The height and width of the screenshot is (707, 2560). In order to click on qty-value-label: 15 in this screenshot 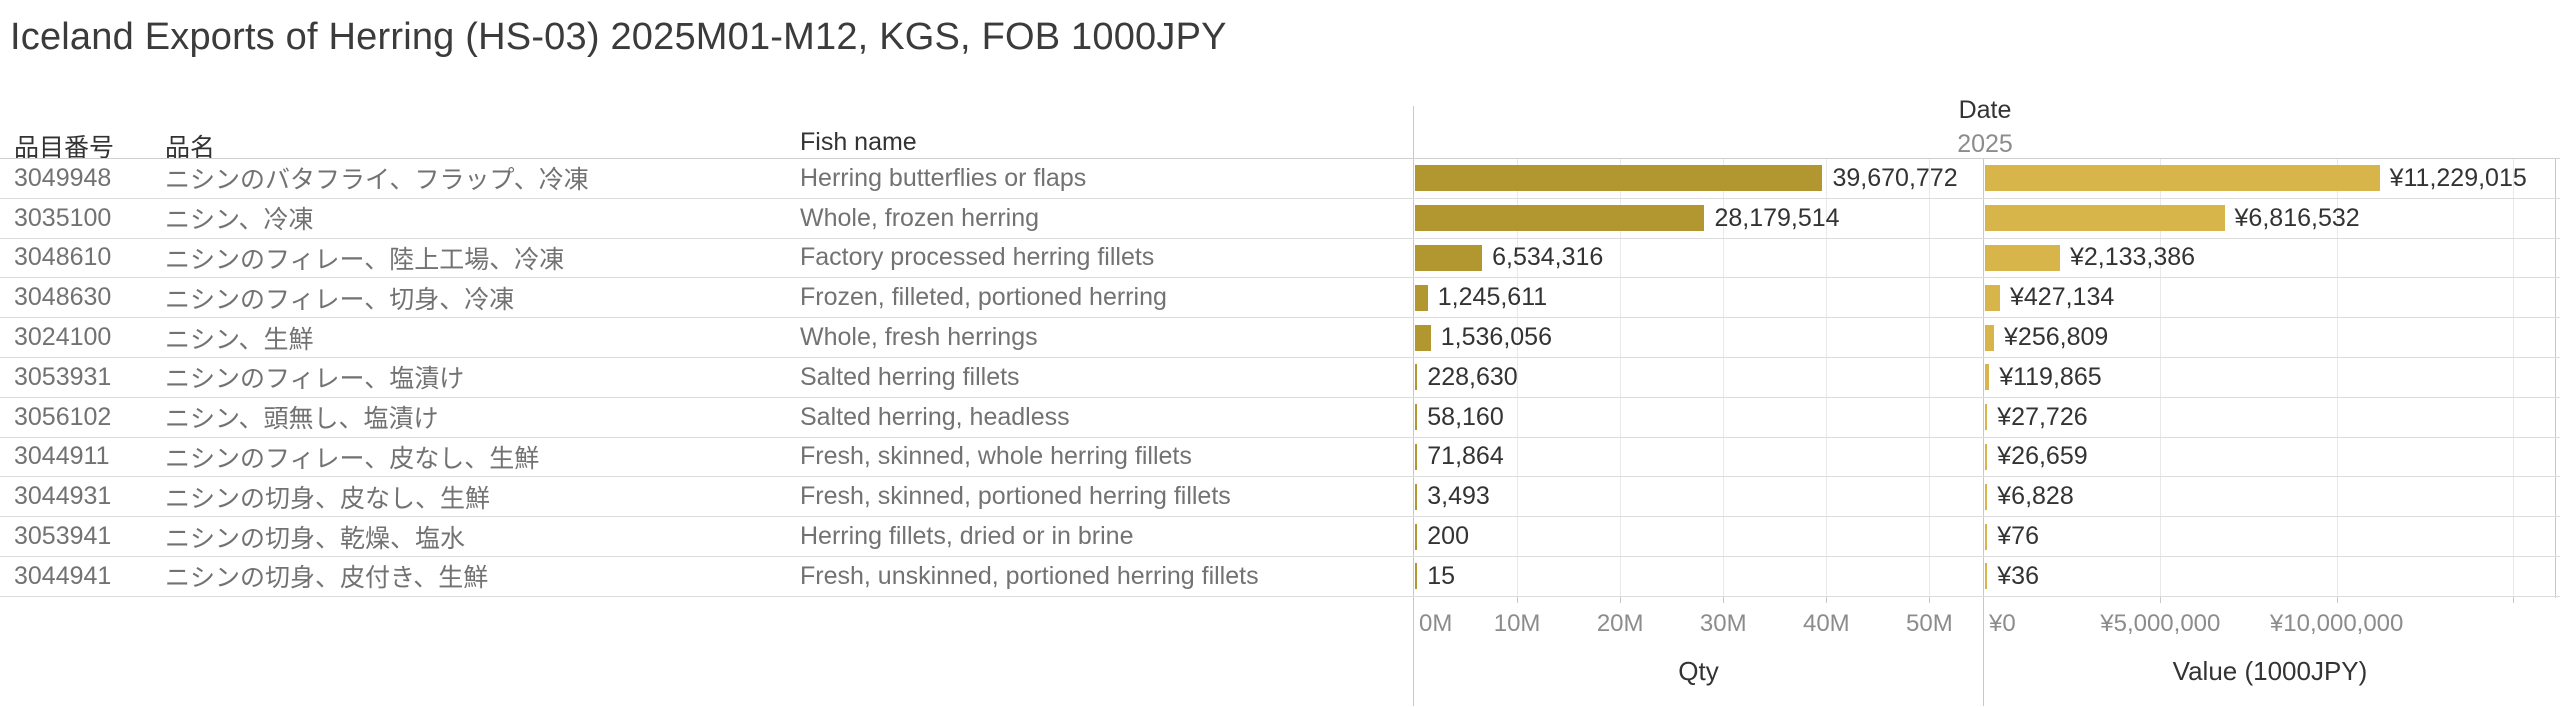, I will do `click(1441, 575)`.